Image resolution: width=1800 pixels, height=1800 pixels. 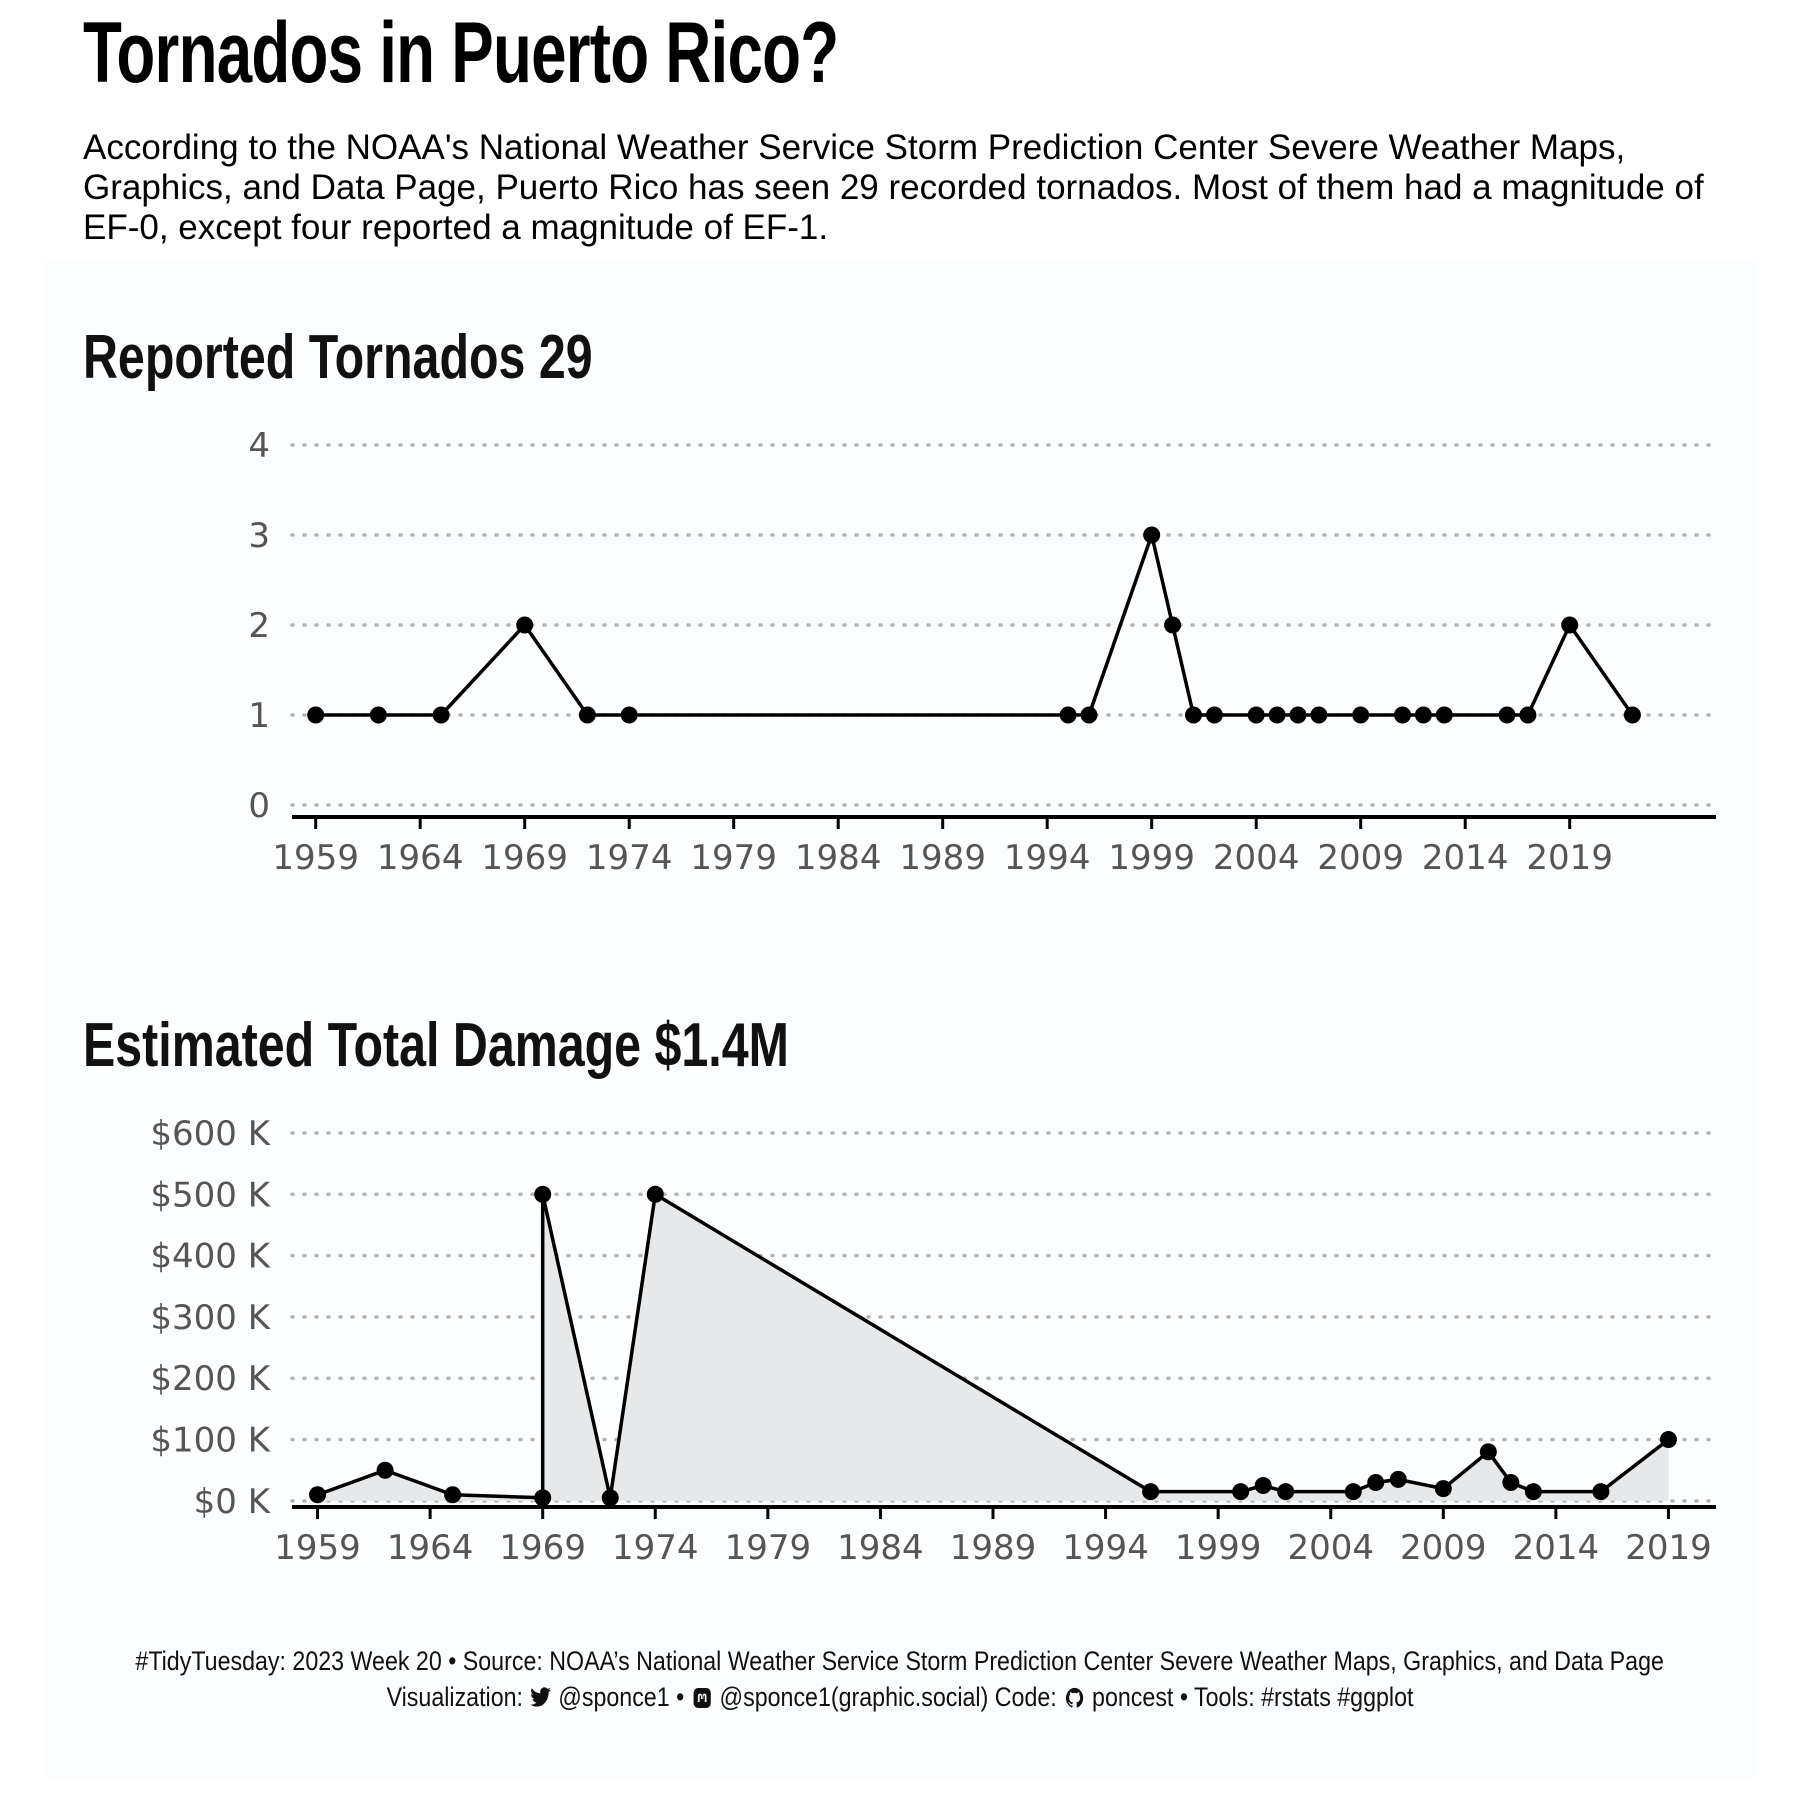 What do you see at coordinates (1256, 858) in the screenshot?
I see `tornado-x-tick-label: 2004` at bounding box center [1256, 858].